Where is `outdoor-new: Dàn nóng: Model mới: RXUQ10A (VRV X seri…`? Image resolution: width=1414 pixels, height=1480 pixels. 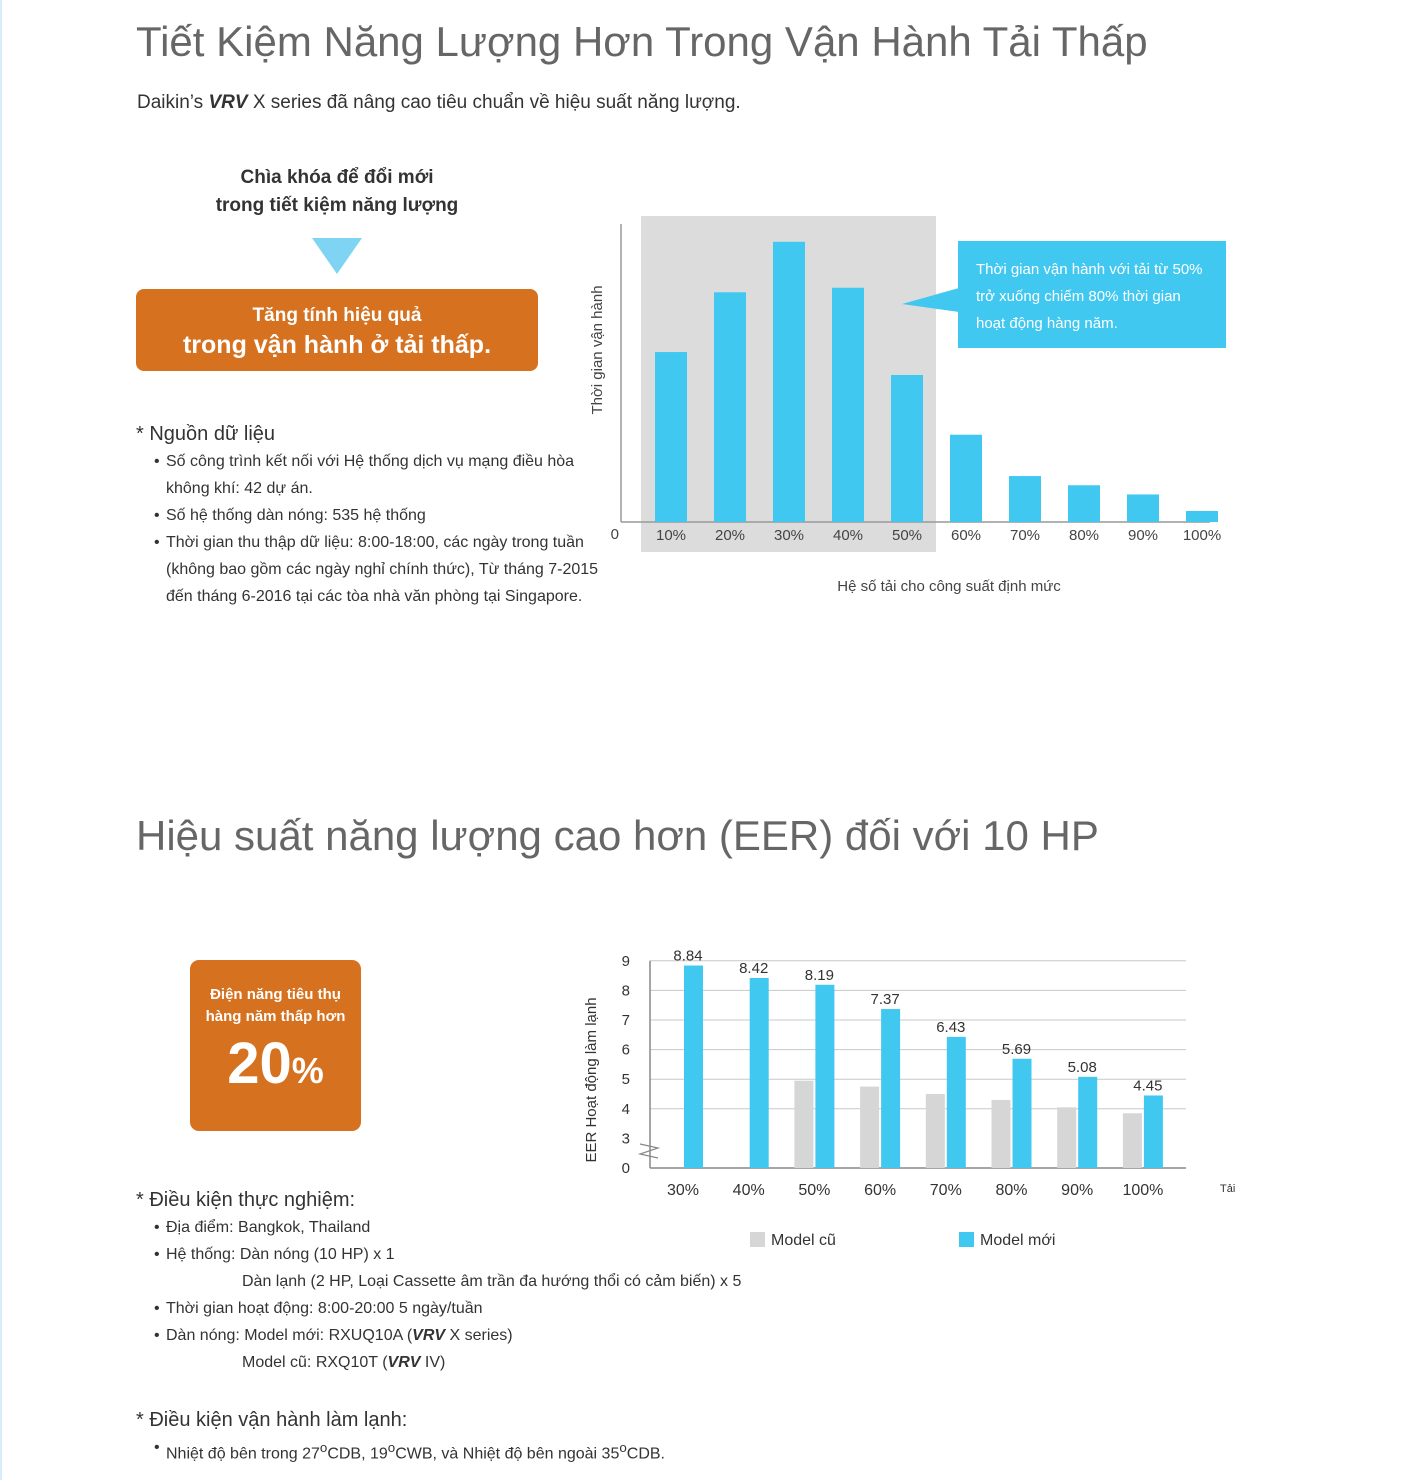
outdoor-new: Dàn nóng: Model mới: RXUQ10A (VRV X seri… is located at coordinates (339, 1335).